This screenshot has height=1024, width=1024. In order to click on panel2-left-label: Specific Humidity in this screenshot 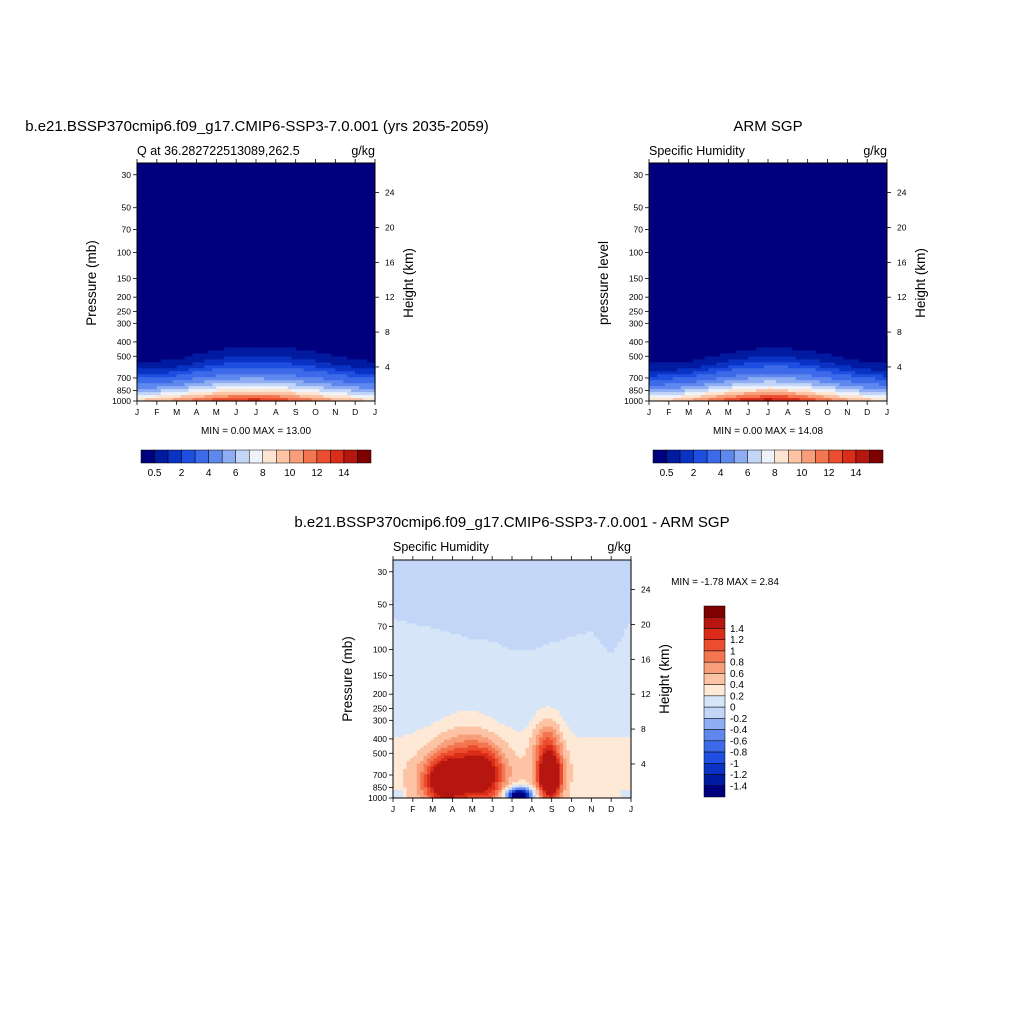, I will do `click(697, 151)`.